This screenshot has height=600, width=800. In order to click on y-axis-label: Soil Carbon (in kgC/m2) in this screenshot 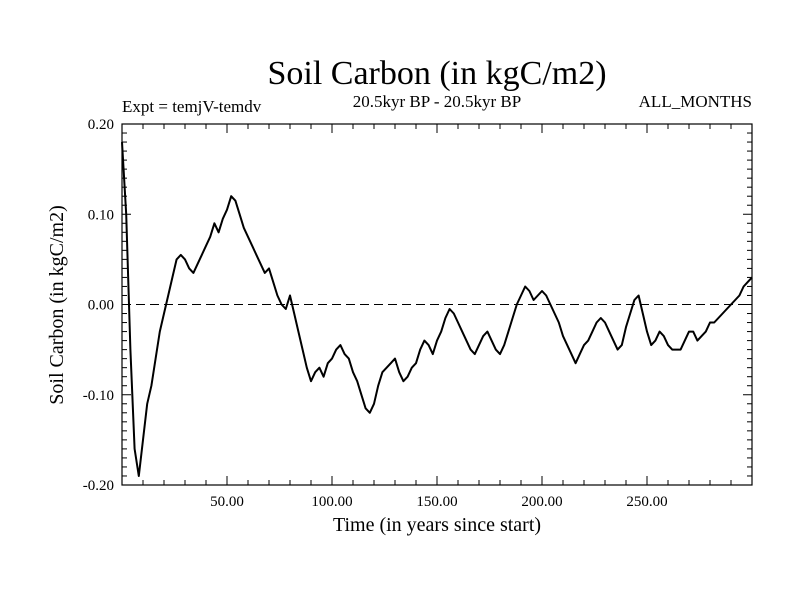, I will do `click(57, 304)`.